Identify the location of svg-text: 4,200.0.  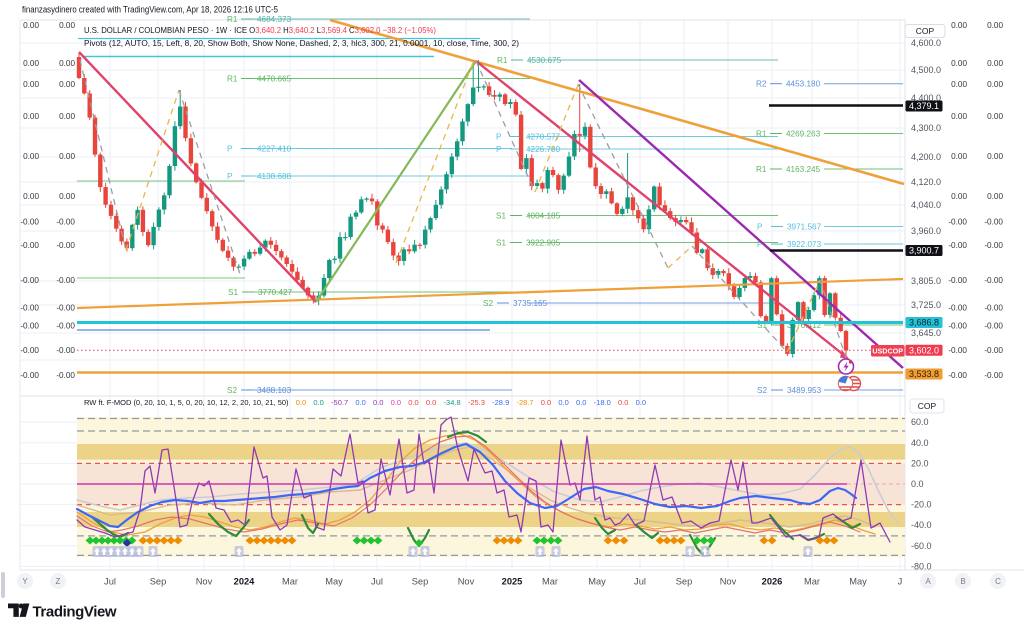
(926, 157).